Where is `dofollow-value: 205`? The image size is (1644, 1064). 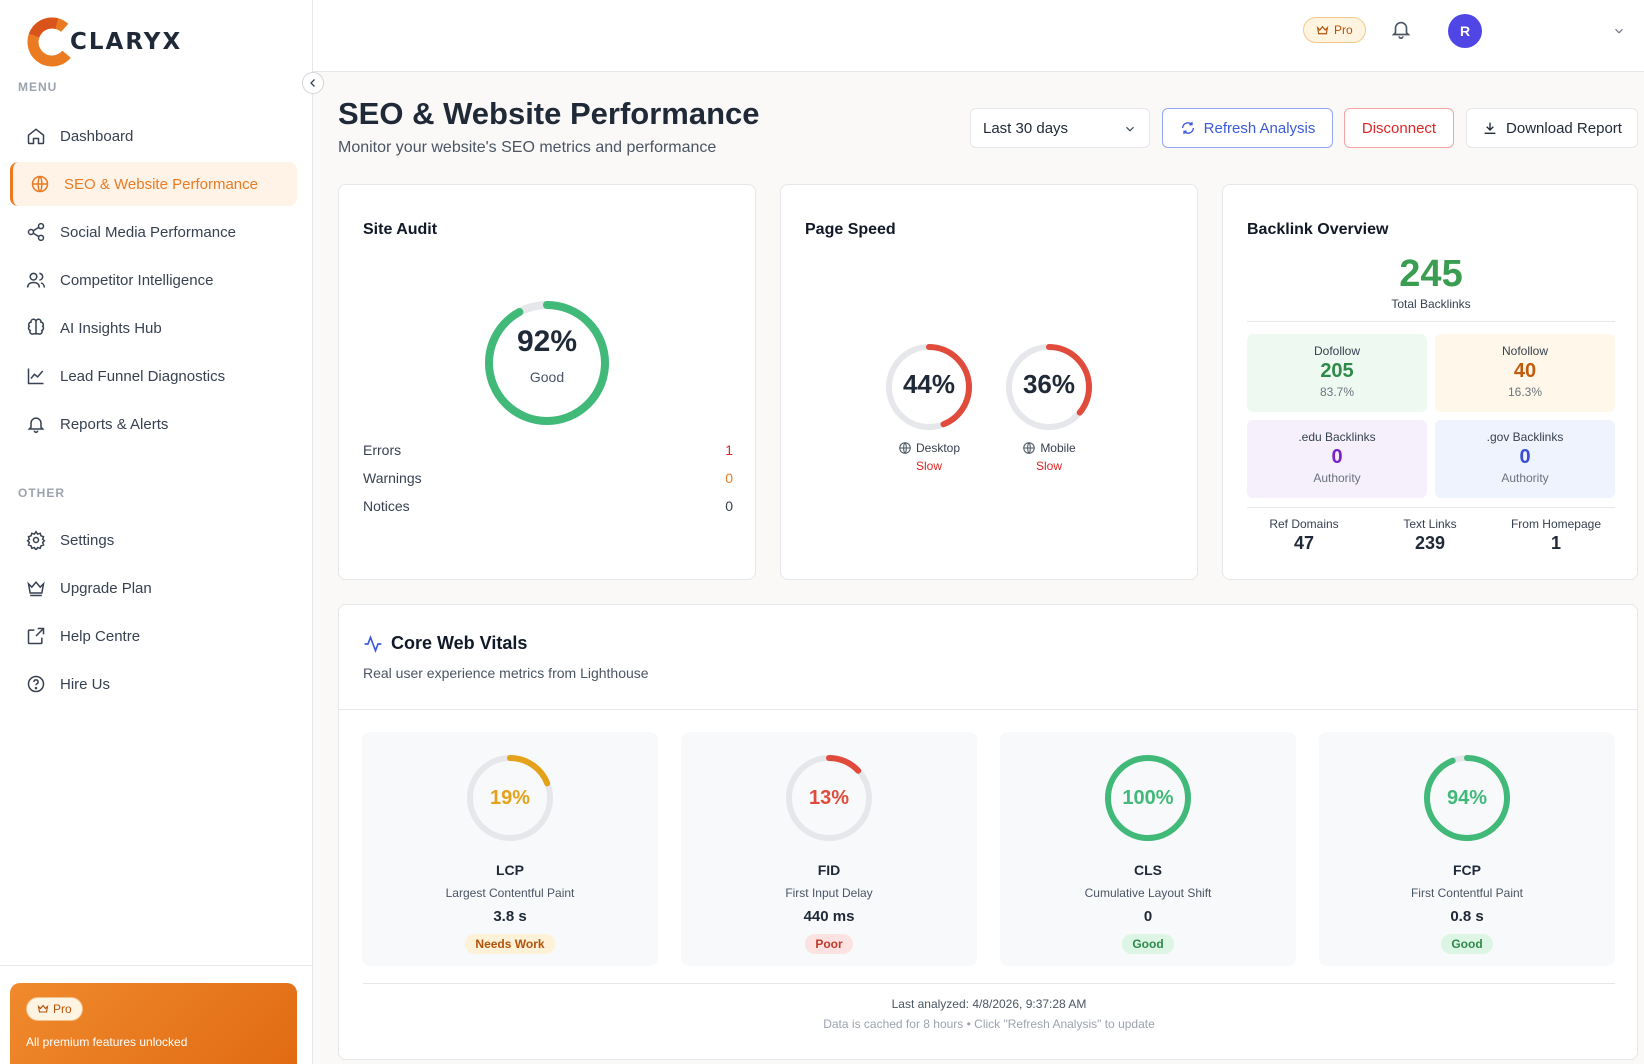 dofollow-value: 205 is located at coordinates (1337, 371).